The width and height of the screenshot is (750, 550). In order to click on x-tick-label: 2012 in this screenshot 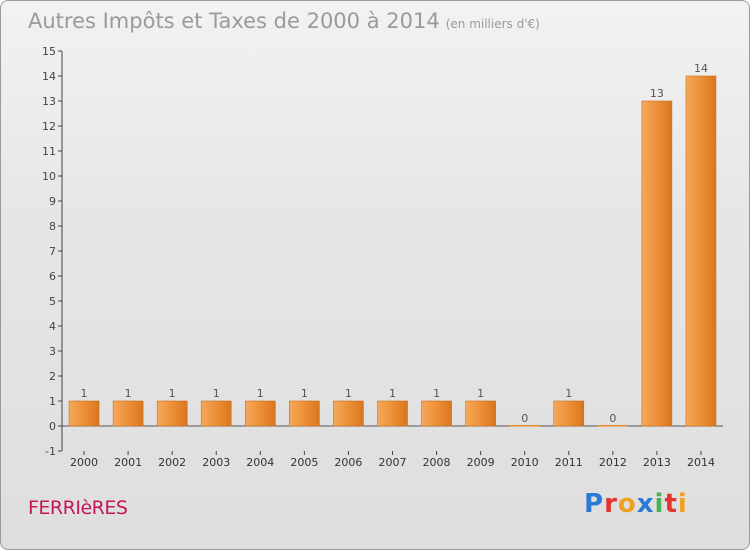, I will do `click(613, 462)`.